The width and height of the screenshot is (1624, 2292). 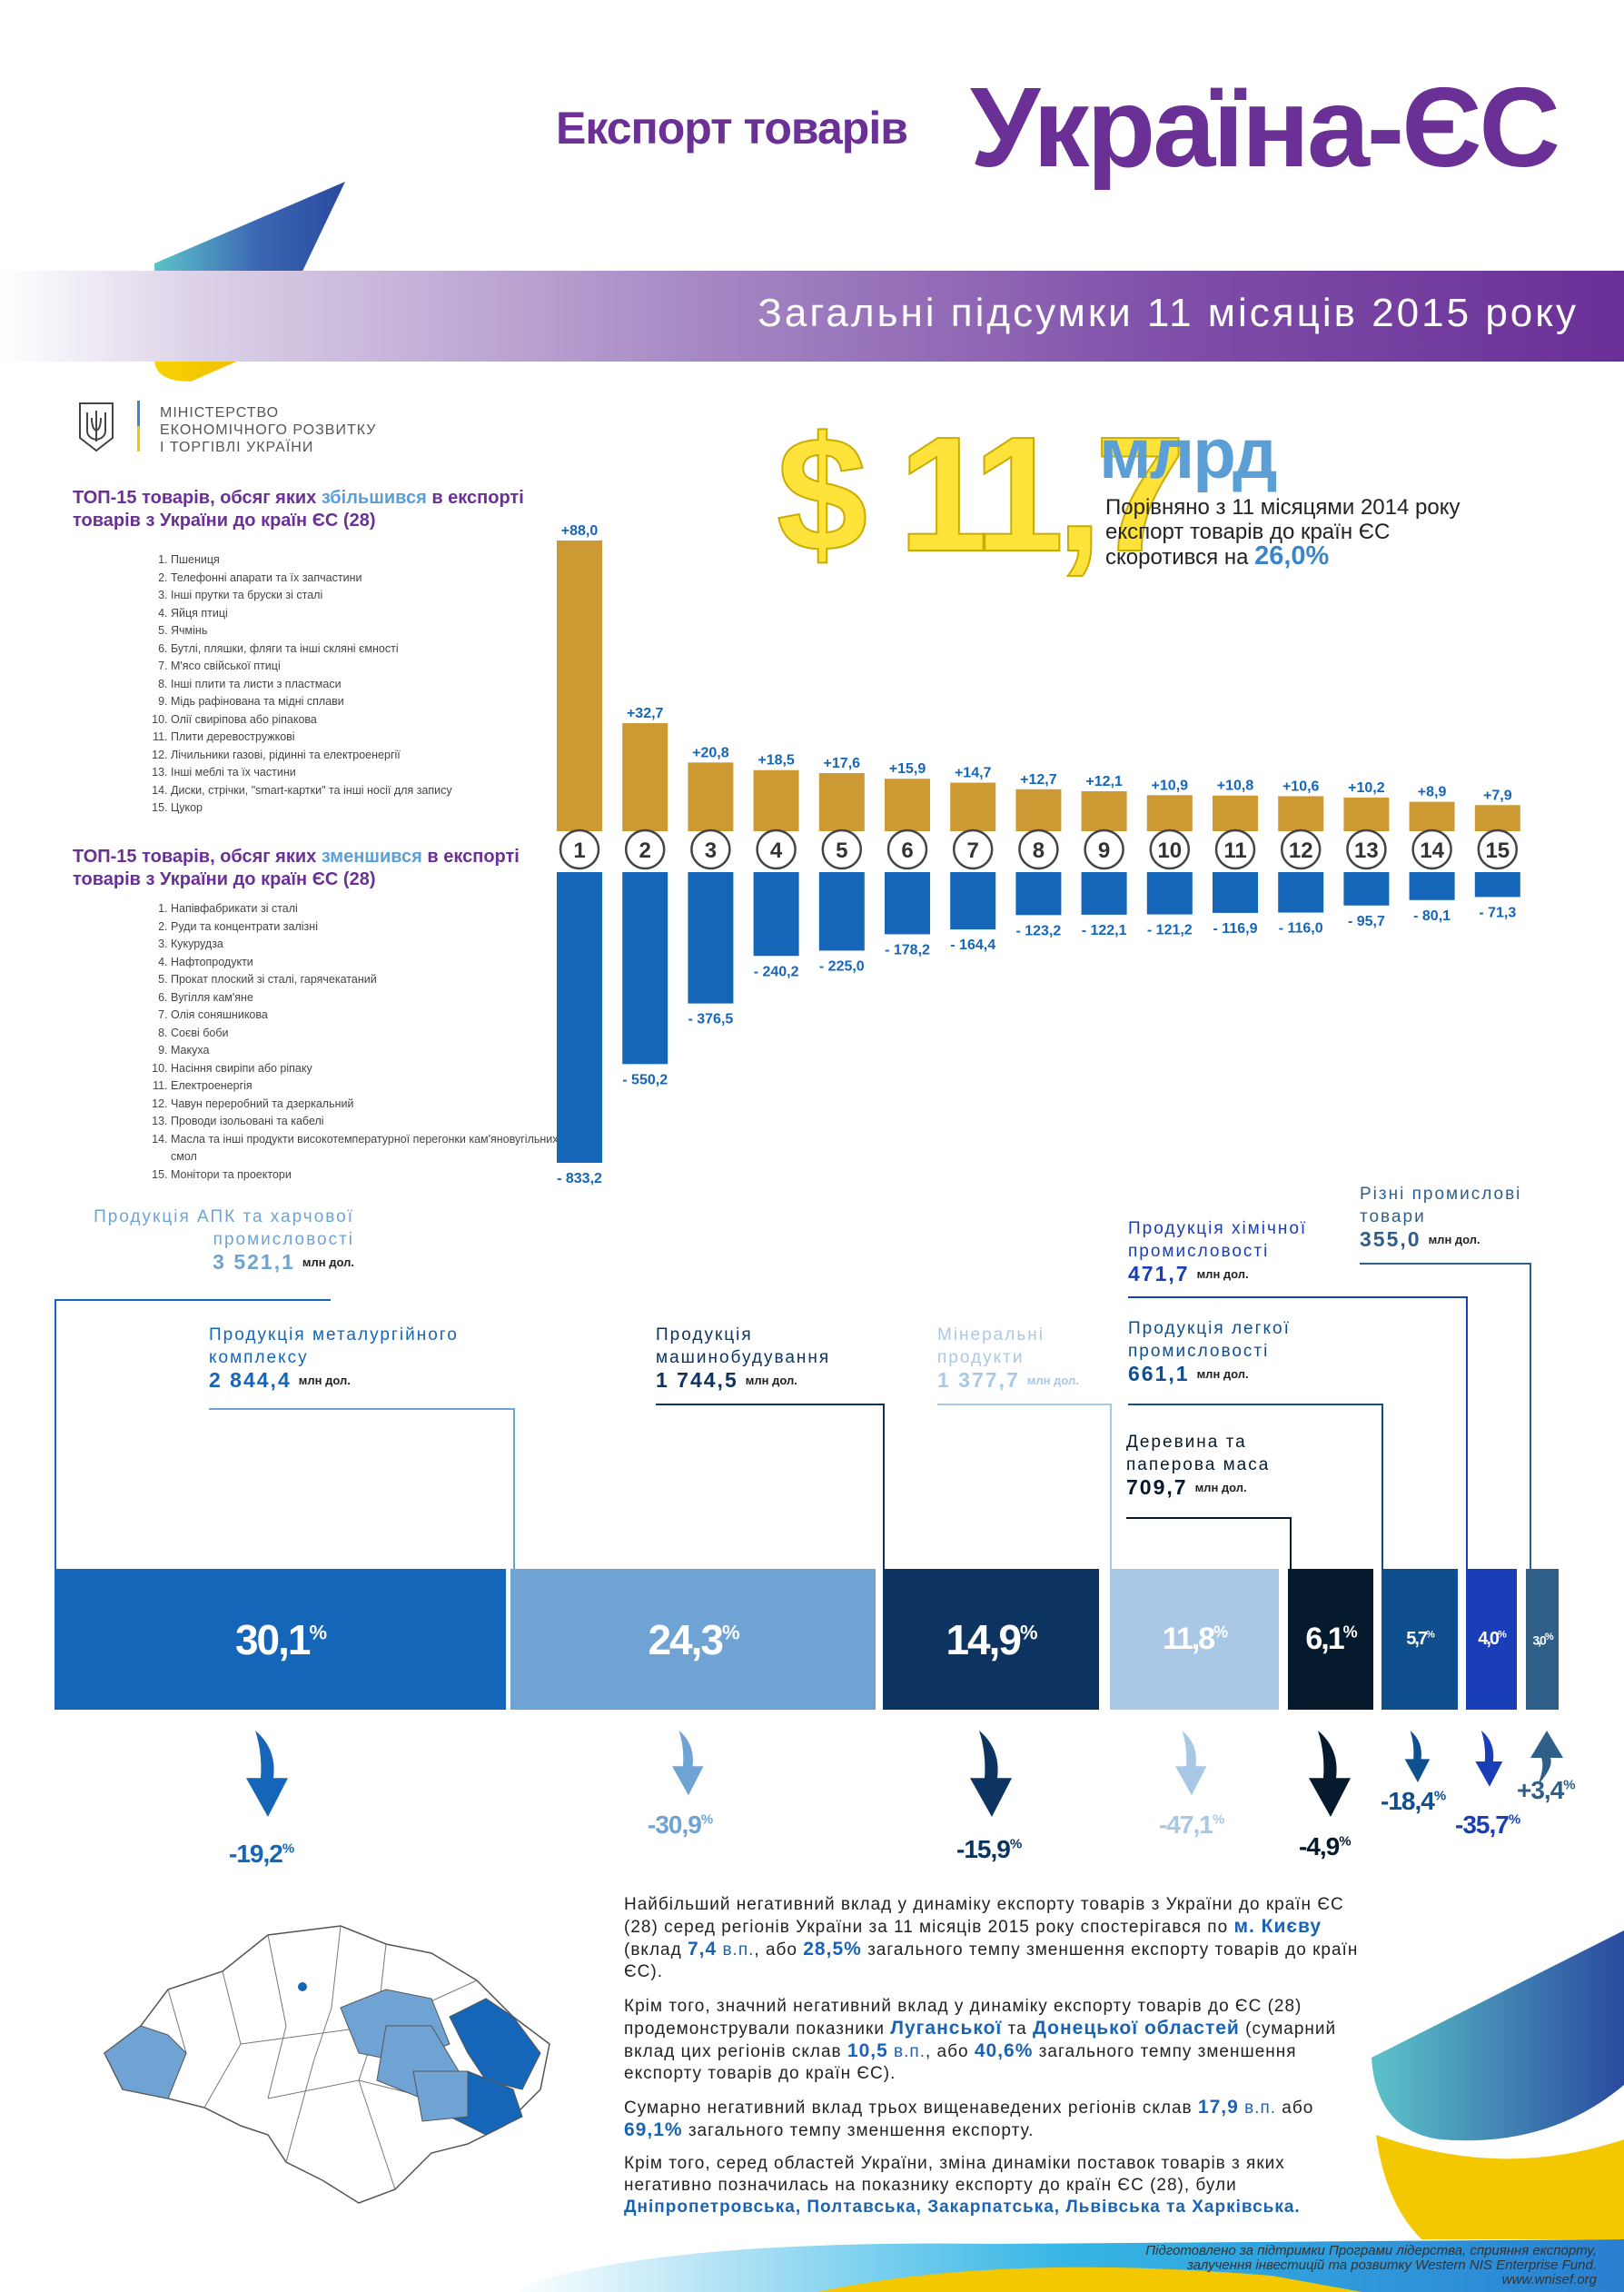 I want to click on category-number: 9, so click(x=1104, y=850).